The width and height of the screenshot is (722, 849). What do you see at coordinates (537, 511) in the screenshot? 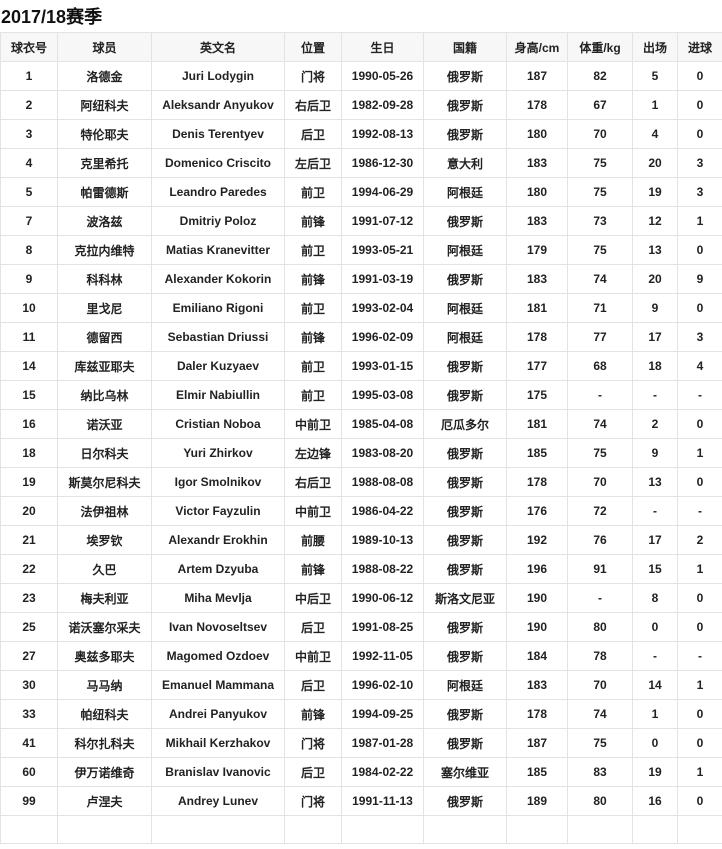
I see `height-cell: 176` at bounding box center [537, 511].